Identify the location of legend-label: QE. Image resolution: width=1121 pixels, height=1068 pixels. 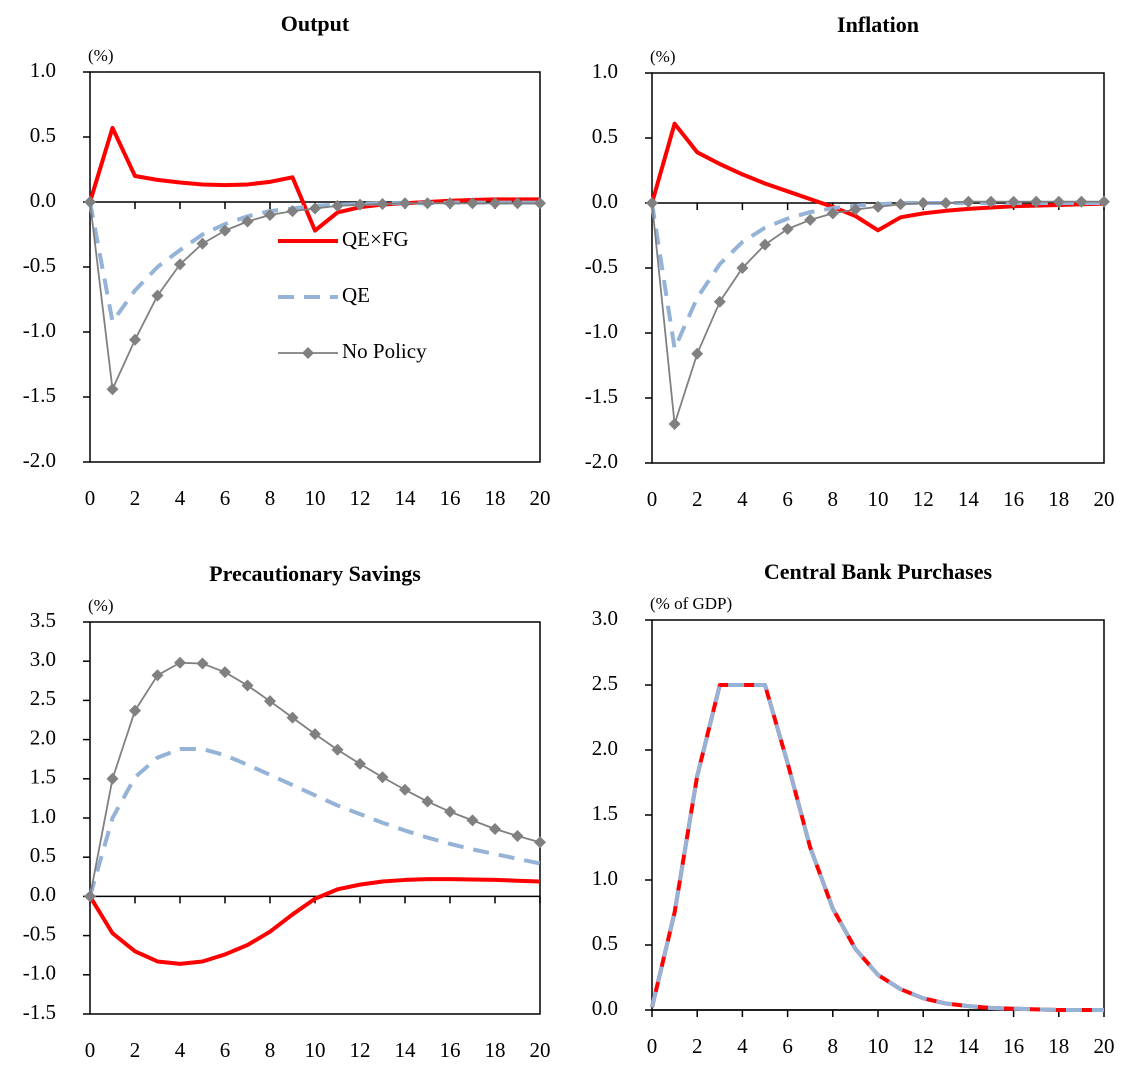
(356, 295).